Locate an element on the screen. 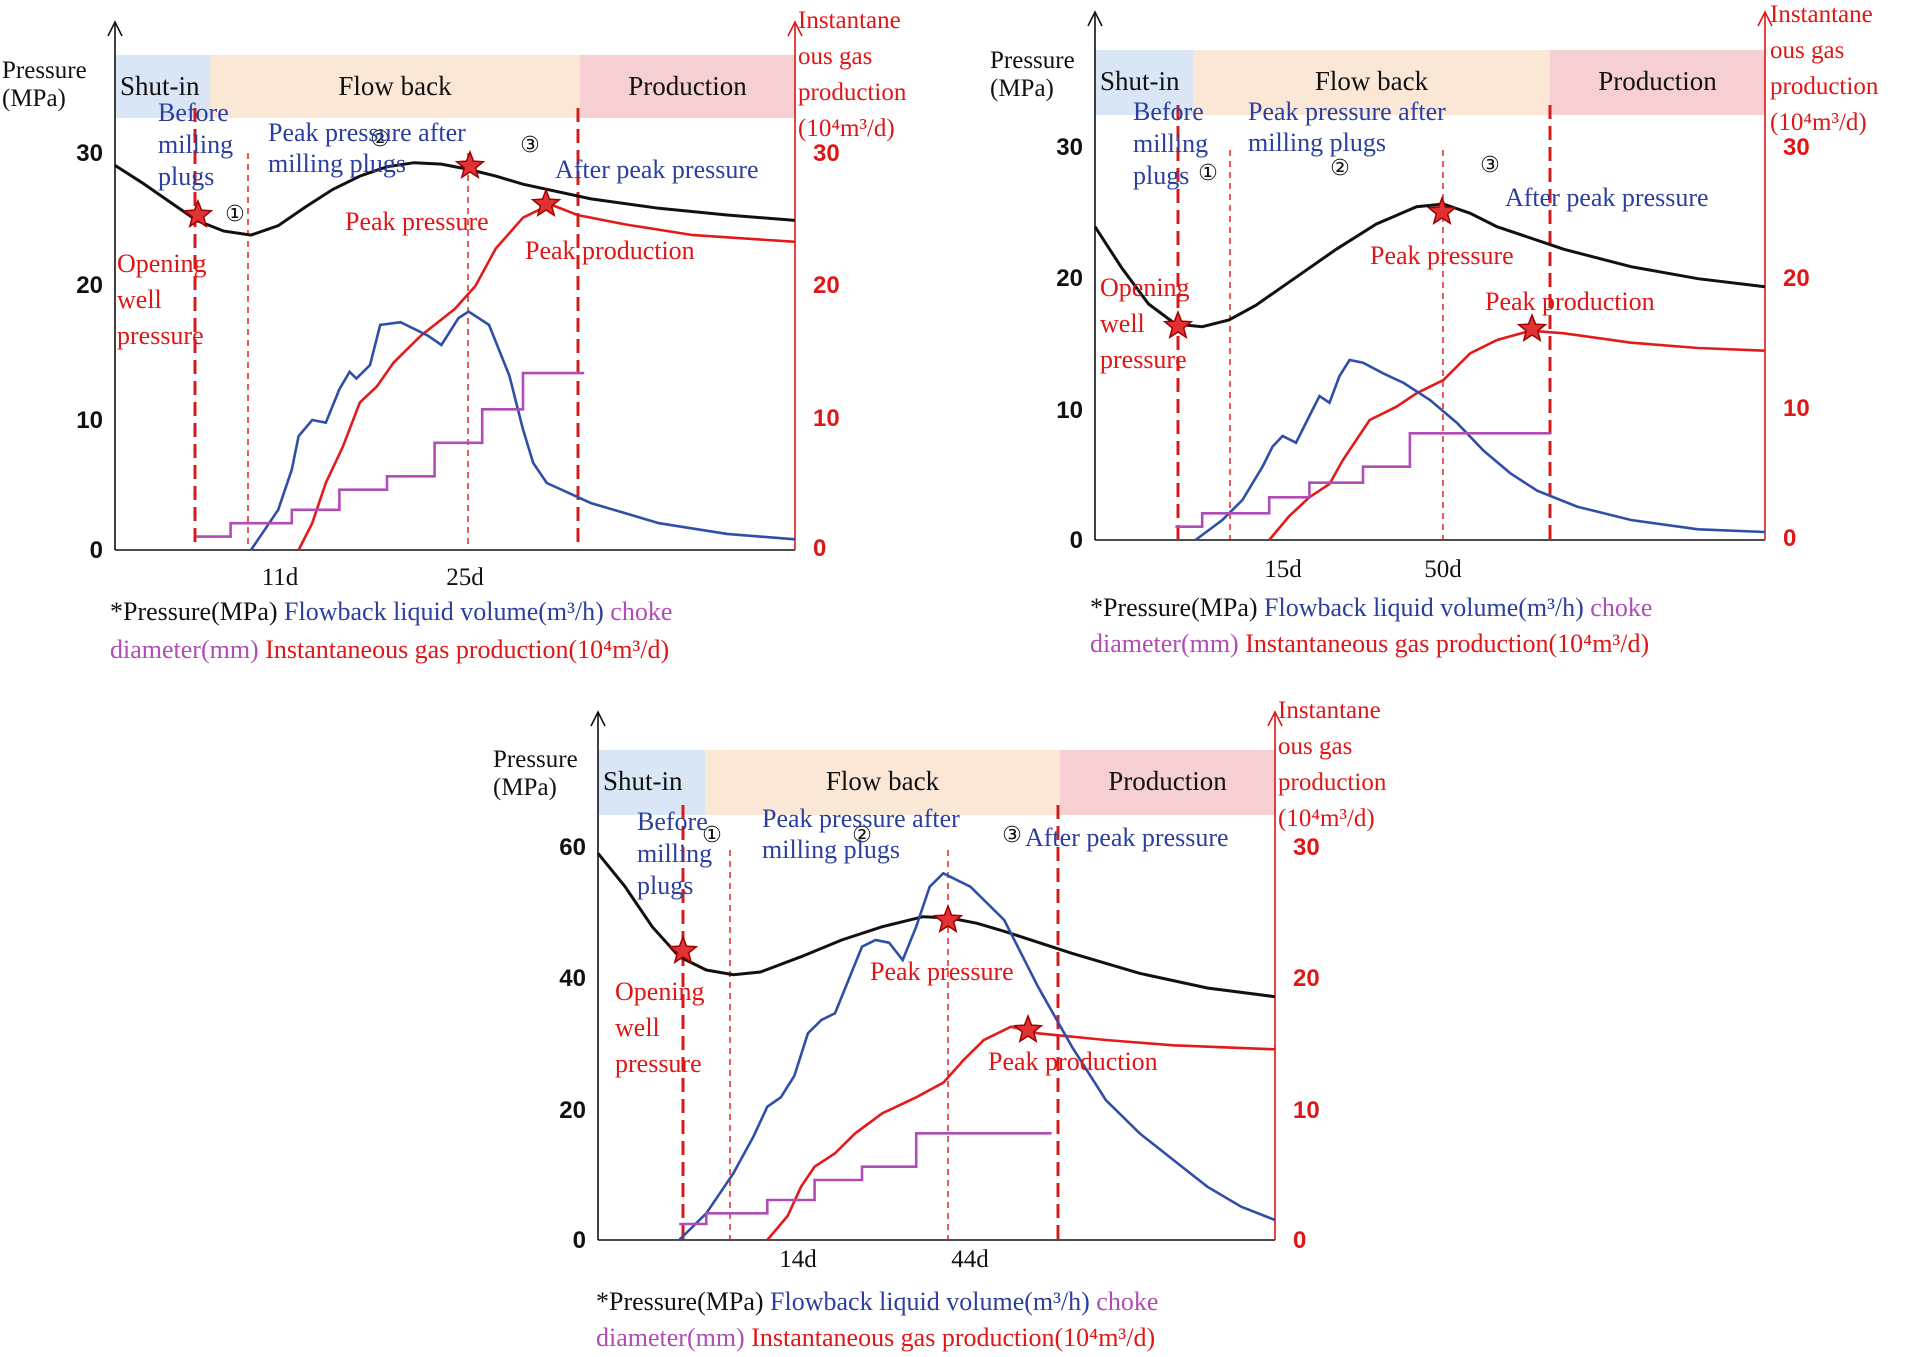  right-axis-arrow is located at coordinates (1275, 718).